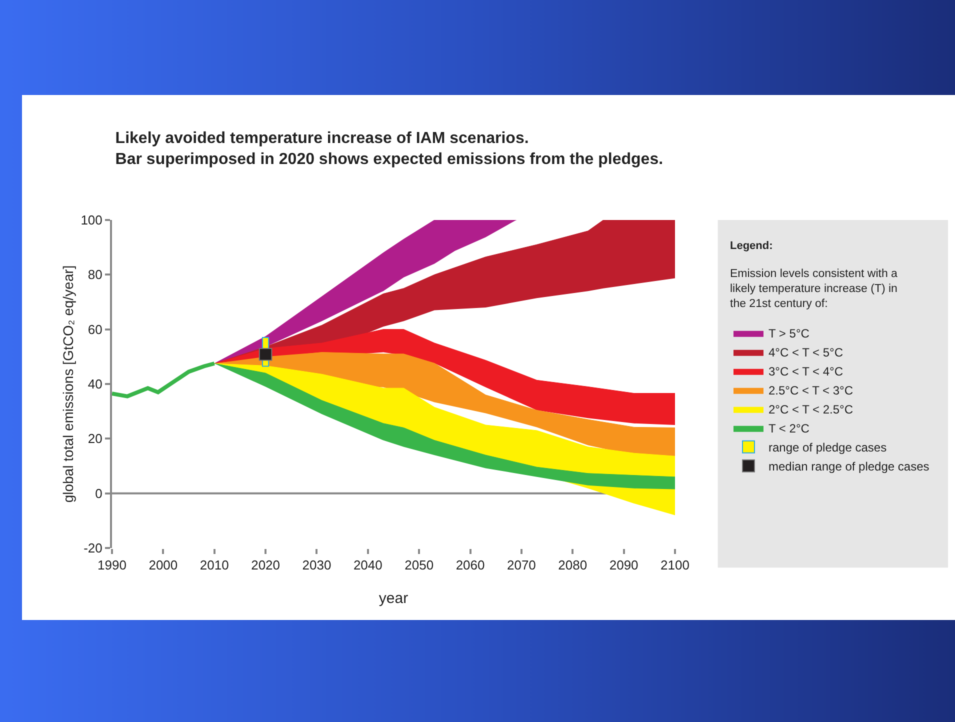 This screenshot has width=955, height=722. What do you see at coordinates (623, 565) in the screenshot?
I see `x-tick-label: 2090` at bounding box center [623, 565].